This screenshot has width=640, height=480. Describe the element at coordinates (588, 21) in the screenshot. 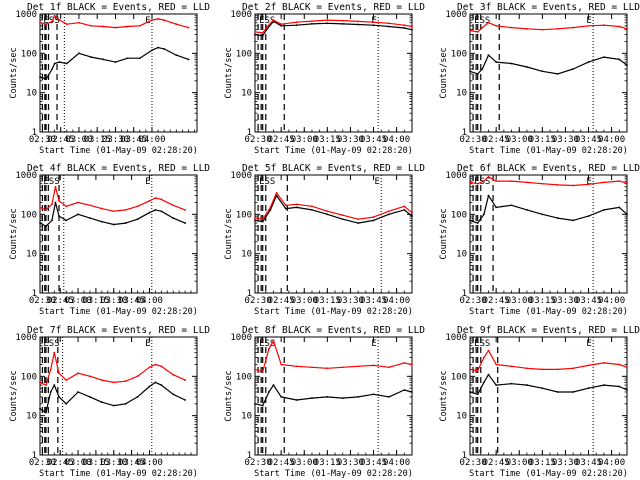

I see `marker-label-end: E` at that location.